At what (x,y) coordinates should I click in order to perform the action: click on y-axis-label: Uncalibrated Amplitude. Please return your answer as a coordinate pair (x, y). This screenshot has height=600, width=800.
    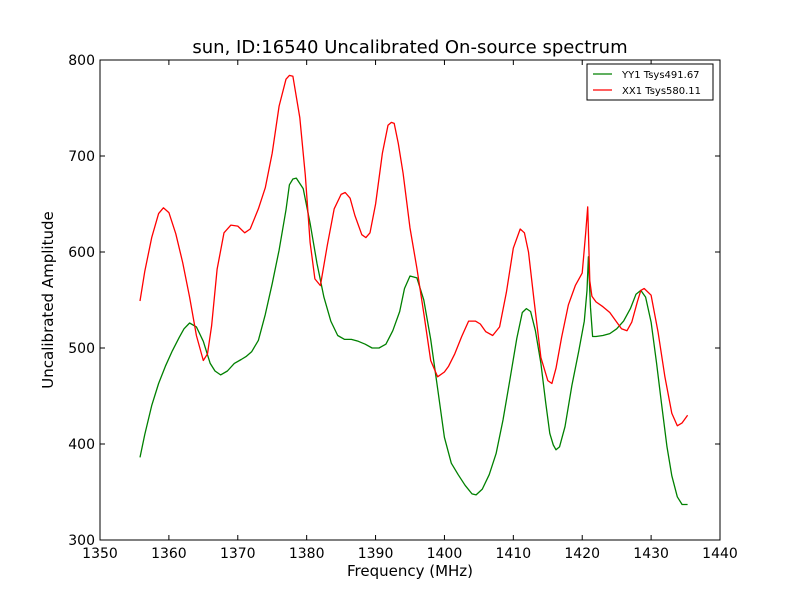
    Looking at the image, I should click on (48, 299).